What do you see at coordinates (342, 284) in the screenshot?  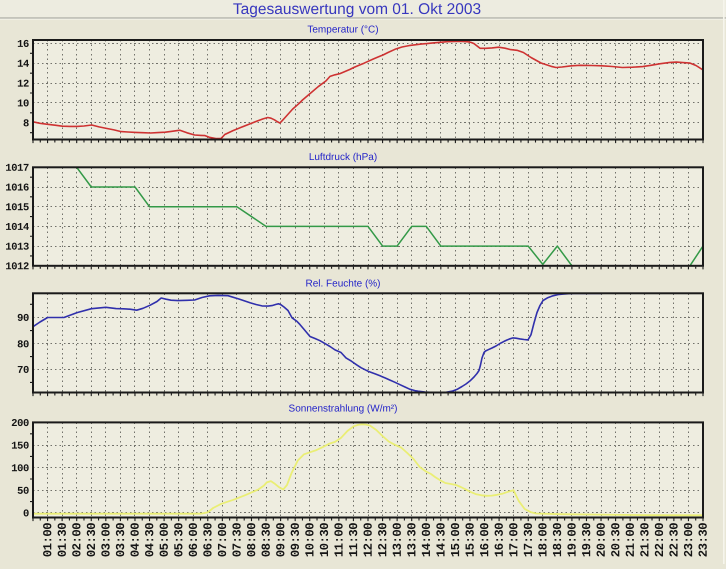 I see `svg-text: Rel. Feuchte (%)` at bounding box center [342, 284].